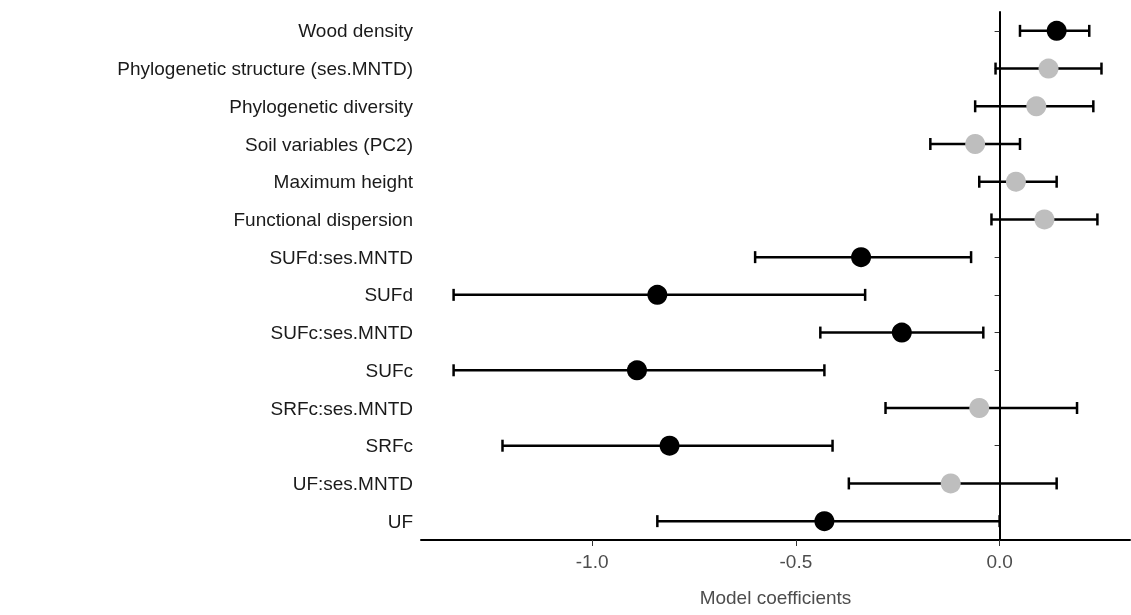 The image size is (1131, 615). Describe the element at coordinates (343, 182) in the screenshot. I see `y-tick-label: Maximum height` at that location.